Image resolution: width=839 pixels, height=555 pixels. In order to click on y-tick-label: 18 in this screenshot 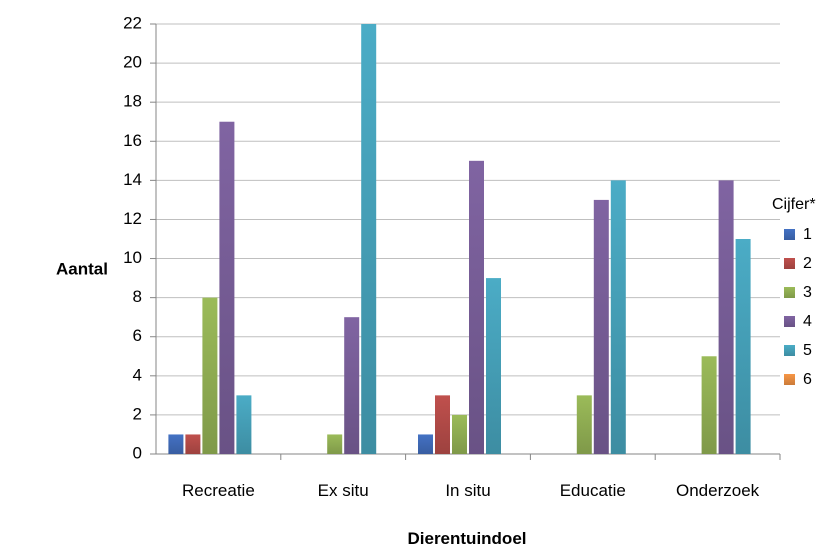, I will do `click(132, 101)`.